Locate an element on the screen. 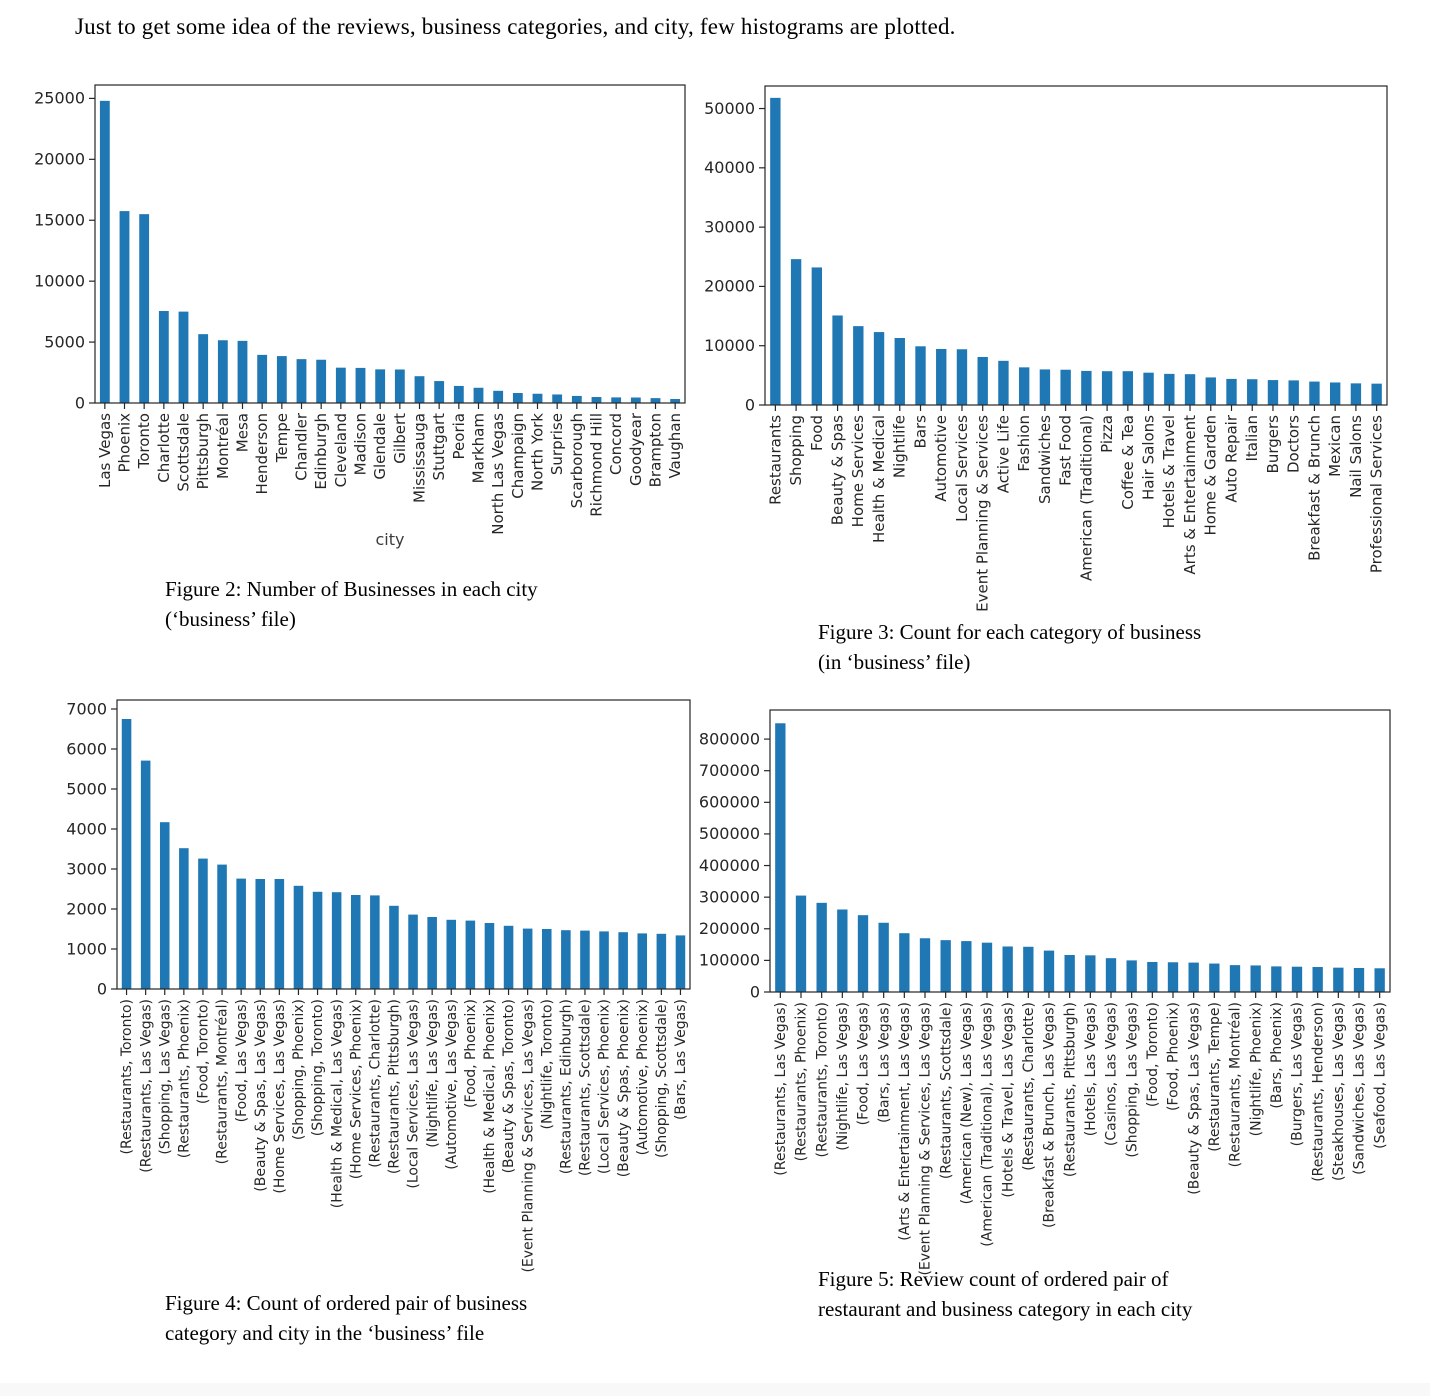 The image size is (1430, 1396). x-tick-label: Sandwiches is located at coordinates (1045, 459).